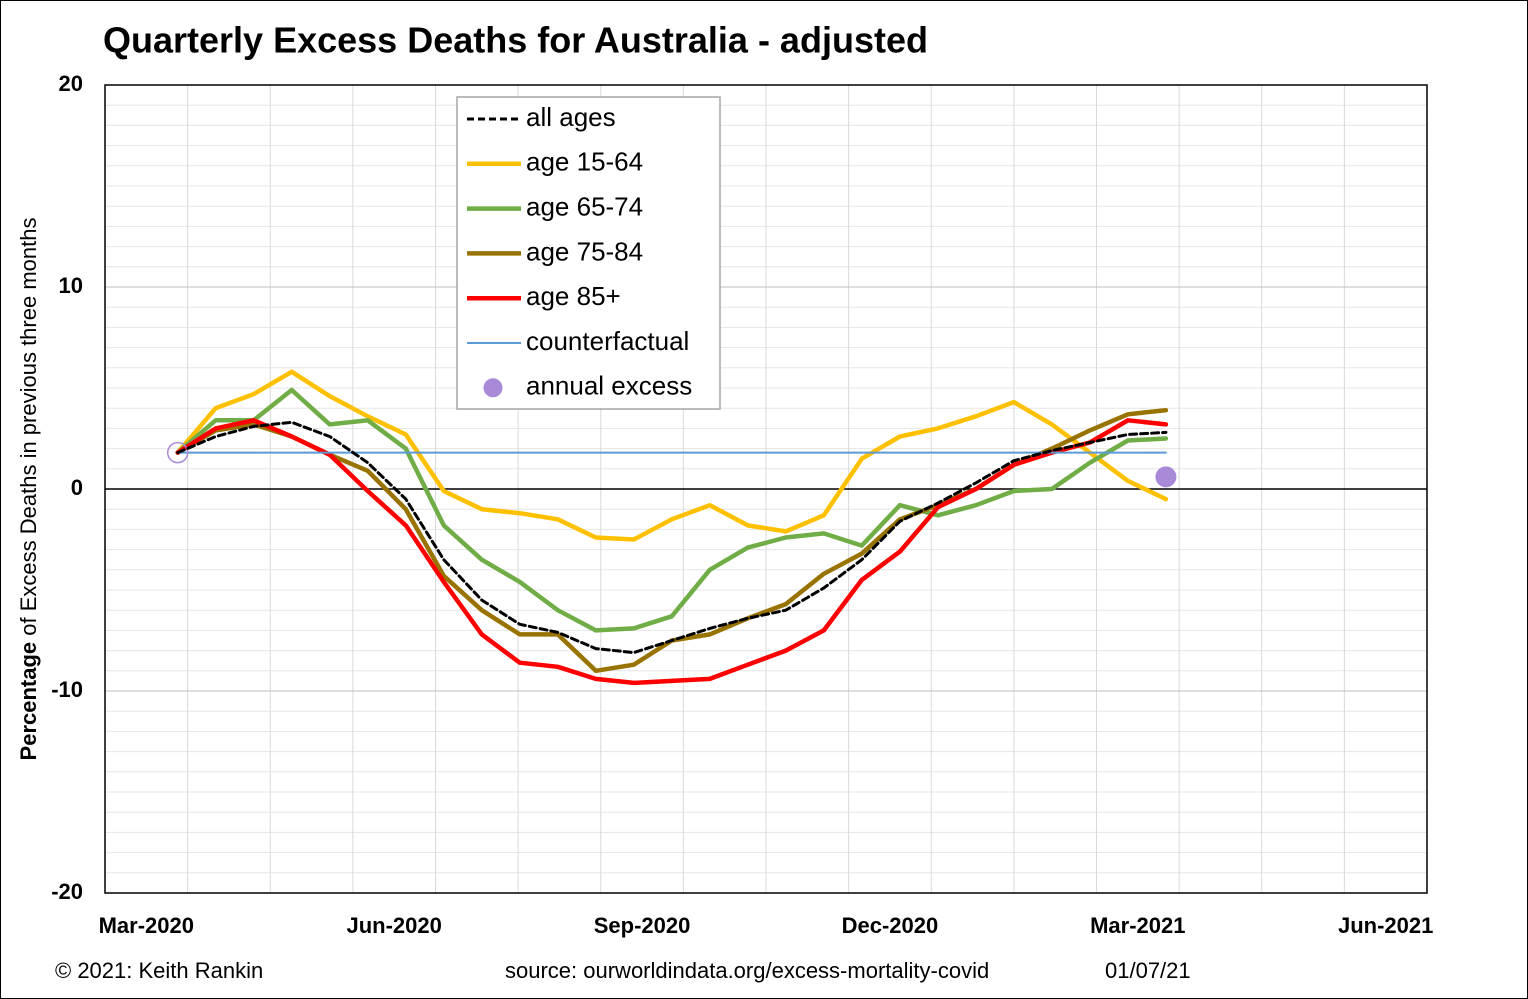 This screenshot has height=999, width=1528. Describe the element at coordinates (573, 296) in the screenshot. I see `legend-label: age 85+` at that location.